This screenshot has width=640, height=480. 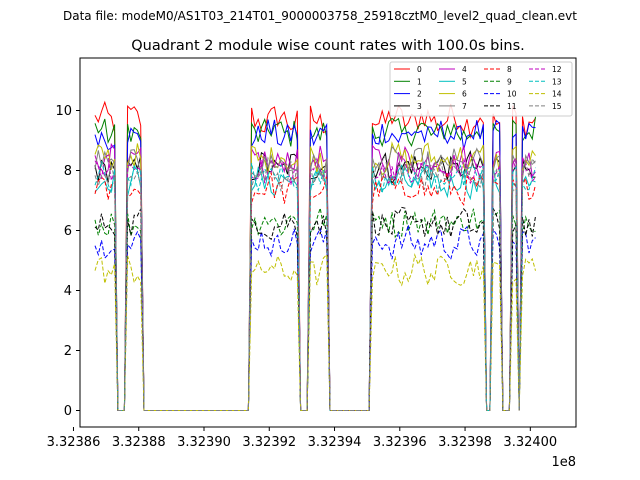 What do you see at coordinates (464, 106) in the screenshot?
I see `legend-label-7: 7` at bounding box center [464, 106].